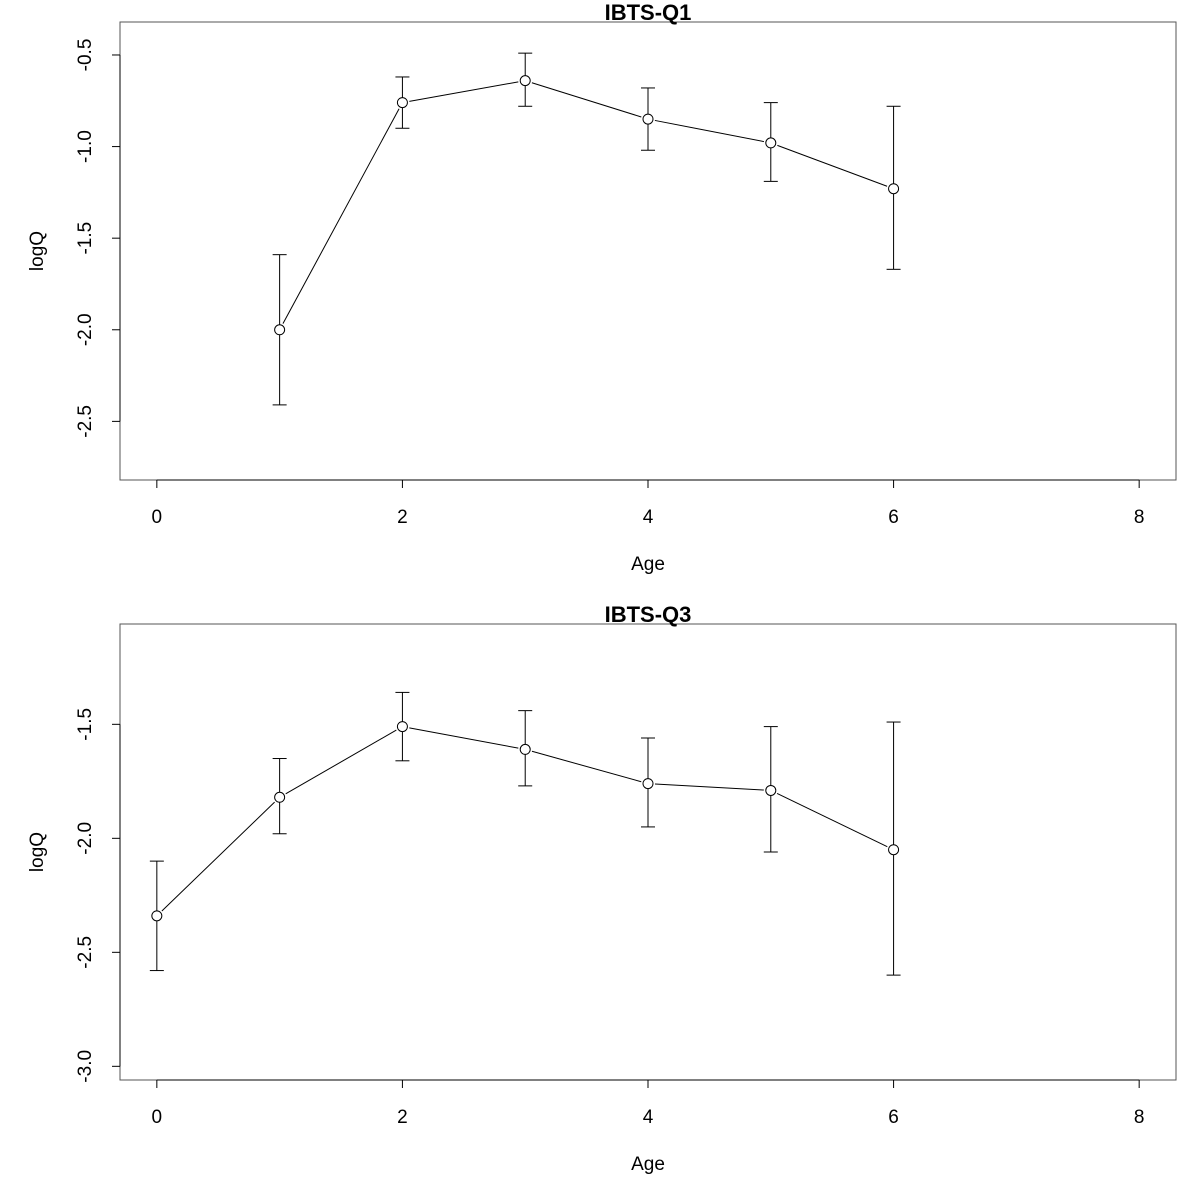 This screenshot has width=1200, height=1200. Describe the element at coordinates (85, 146) in the screenshot. I see `y-tick-label: -1.0` at that location.